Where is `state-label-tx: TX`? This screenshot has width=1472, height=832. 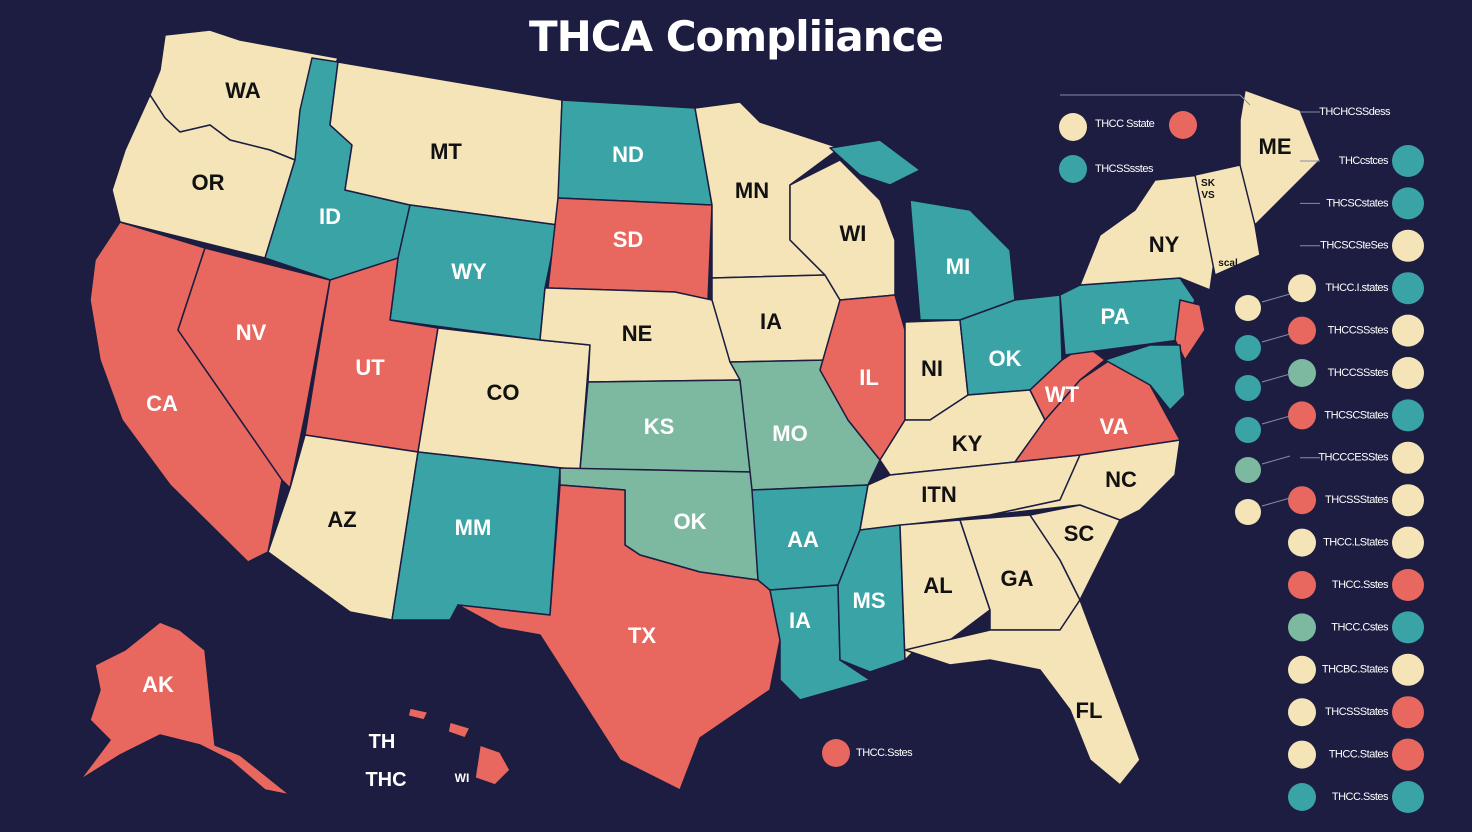
state-label-tx: TX is located at coordinates (642, 635).